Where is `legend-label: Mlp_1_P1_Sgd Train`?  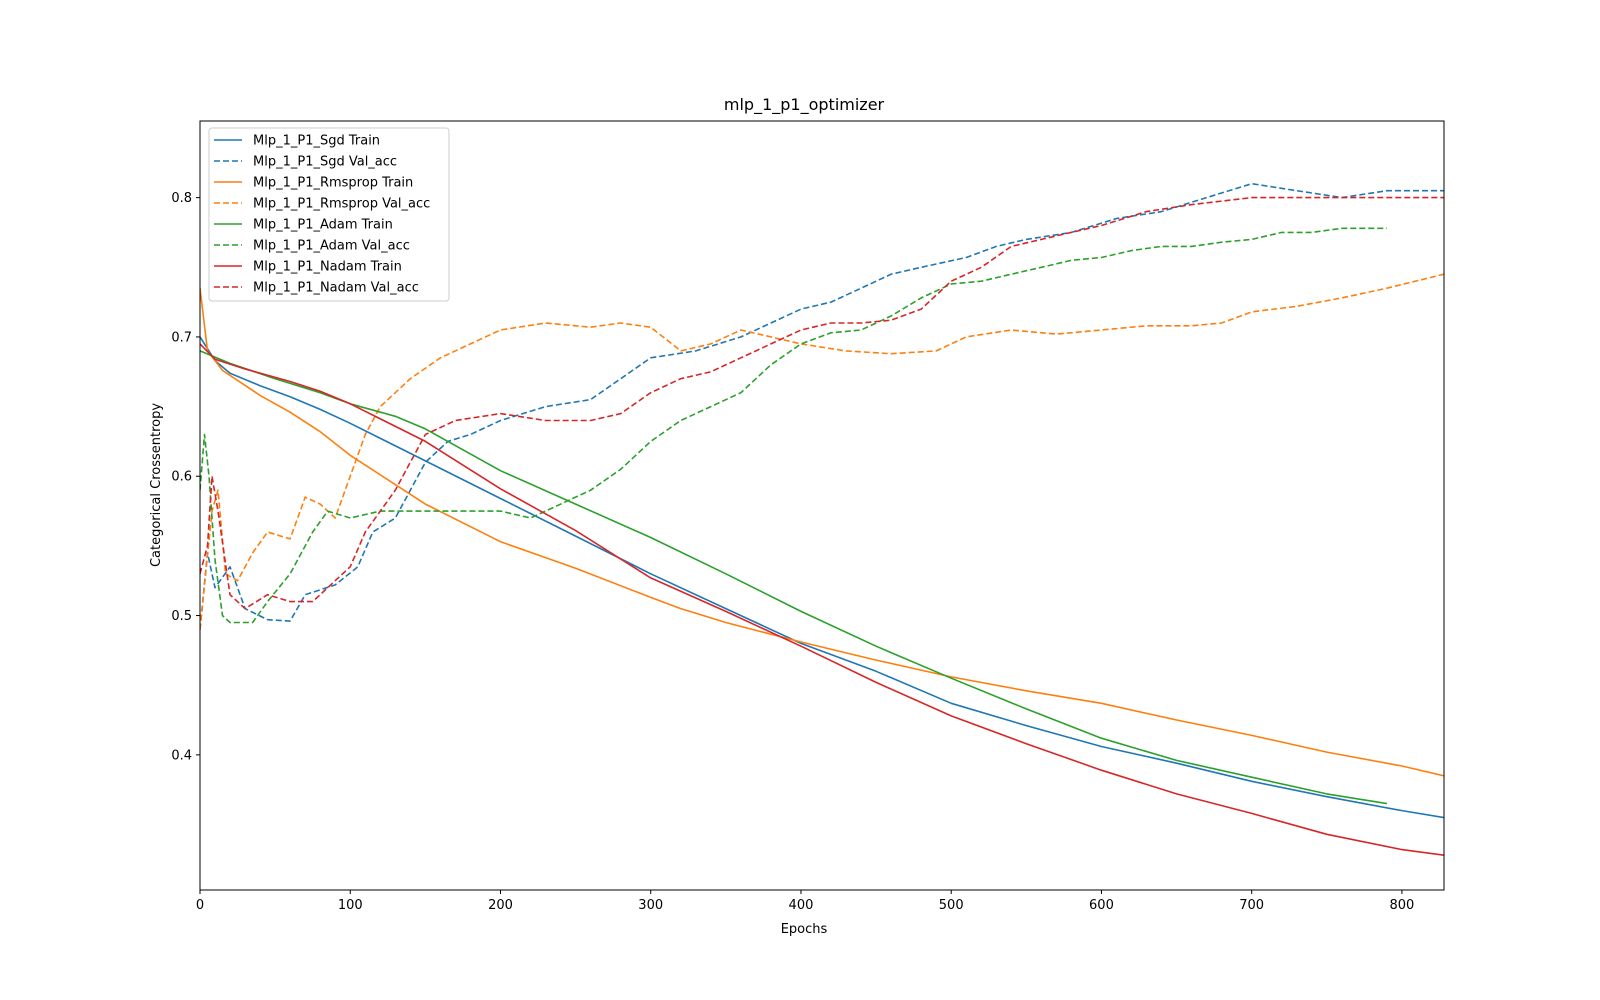 legend-label: Mlp_1_P1_Sgd Train is located at coordinates (316, 141).